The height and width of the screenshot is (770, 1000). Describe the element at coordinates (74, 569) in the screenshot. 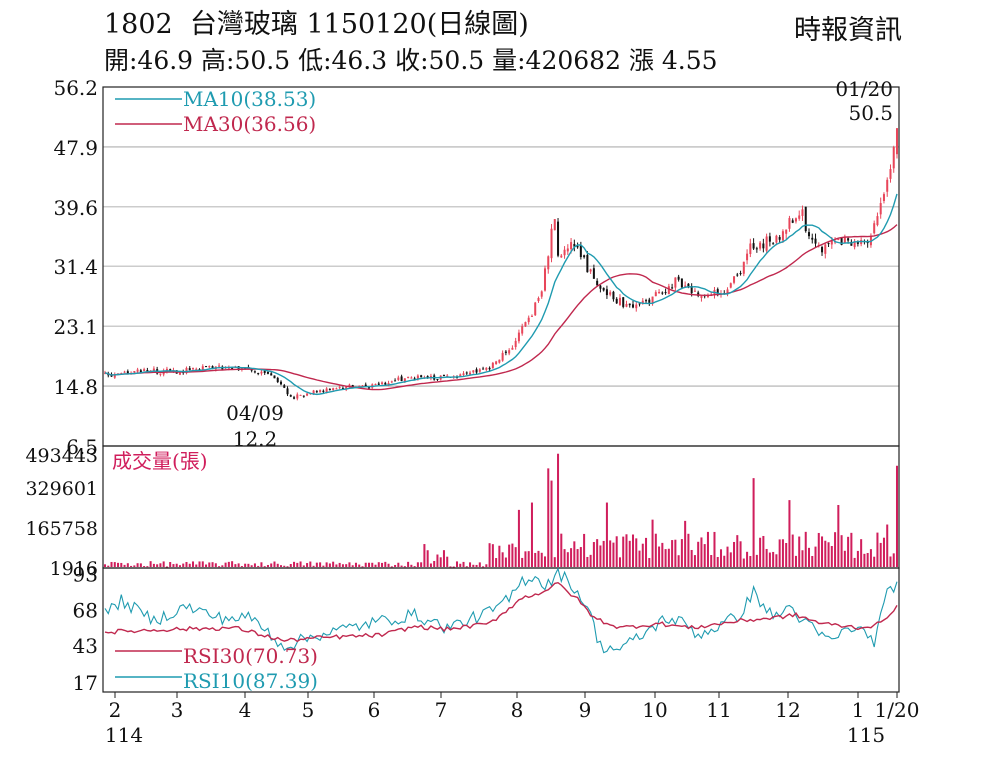

I see `volume-tick-label: 1916` at that location.